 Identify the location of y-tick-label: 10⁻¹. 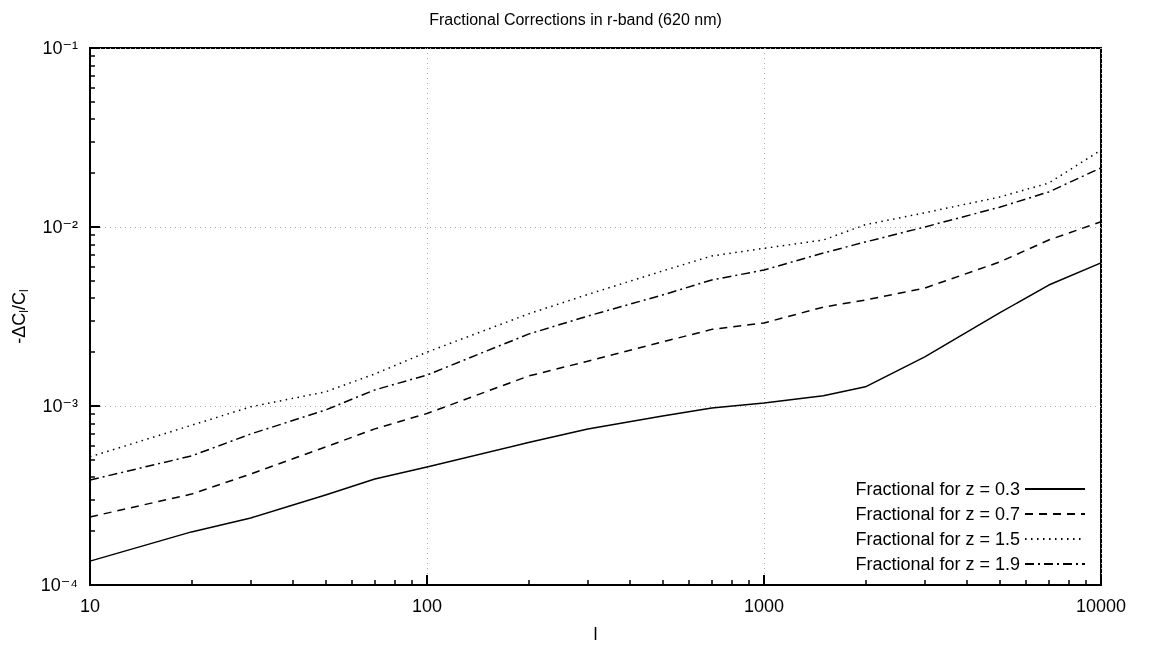
(60, 48).